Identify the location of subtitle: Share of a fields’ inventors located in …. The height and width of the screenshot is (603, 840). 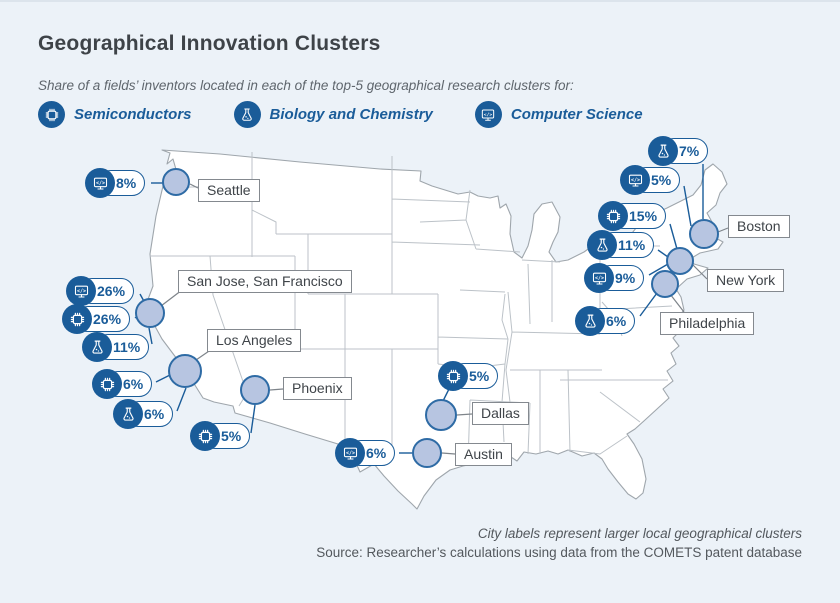
(306, 85).